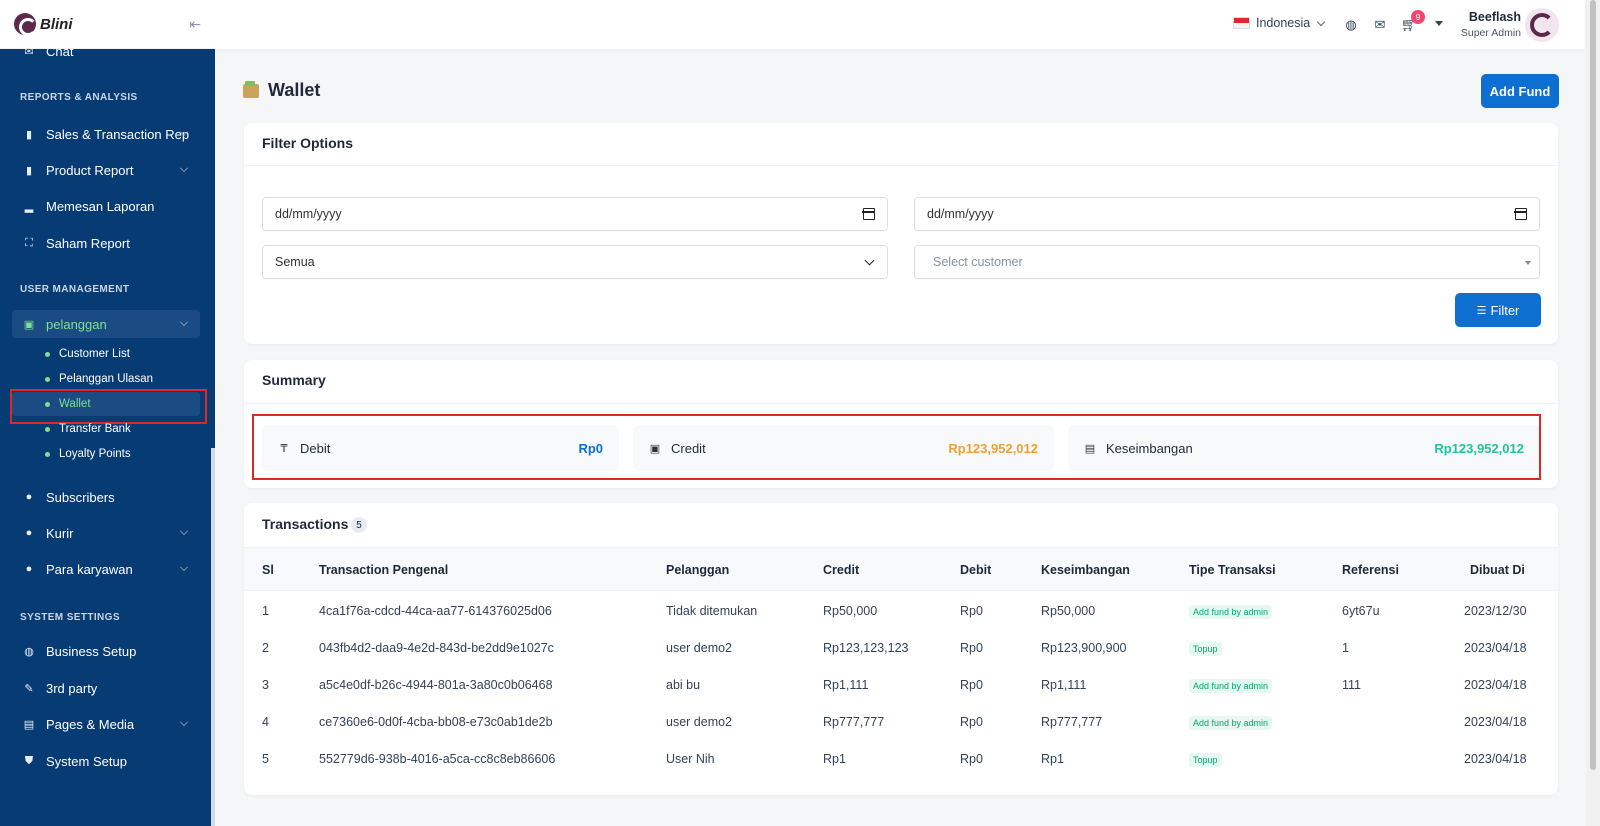 The height and width of the screenshot is (826, 1600). I want to click on column-header: Tipe Transaksi, so click(1232, 570).